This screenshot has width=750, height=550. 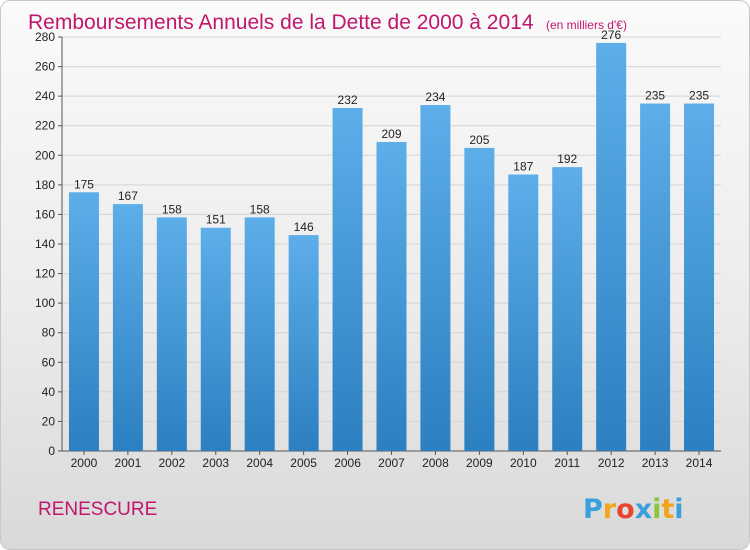 What do you see at coordinates (523, 167) in the screenshot?
I see `data-label: 187` at bounding box center [523, 167].